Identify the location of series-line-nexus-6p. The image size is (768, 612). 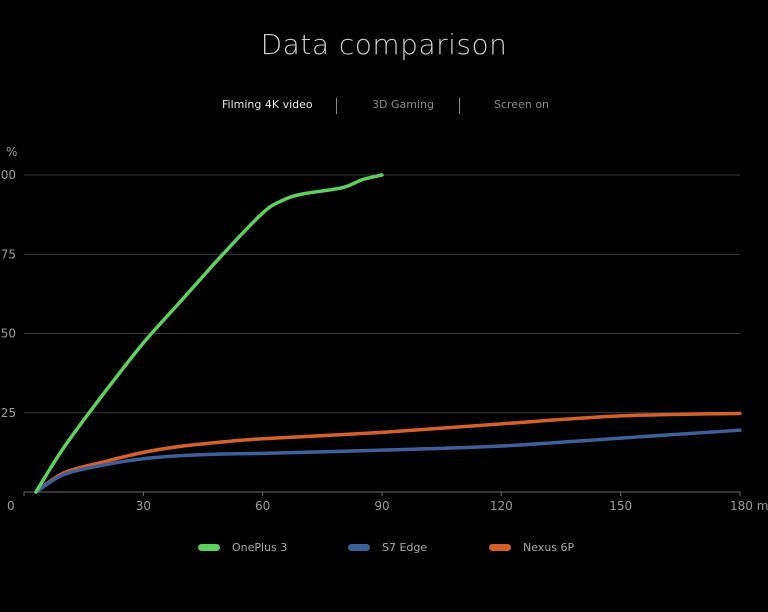
(388, 452).